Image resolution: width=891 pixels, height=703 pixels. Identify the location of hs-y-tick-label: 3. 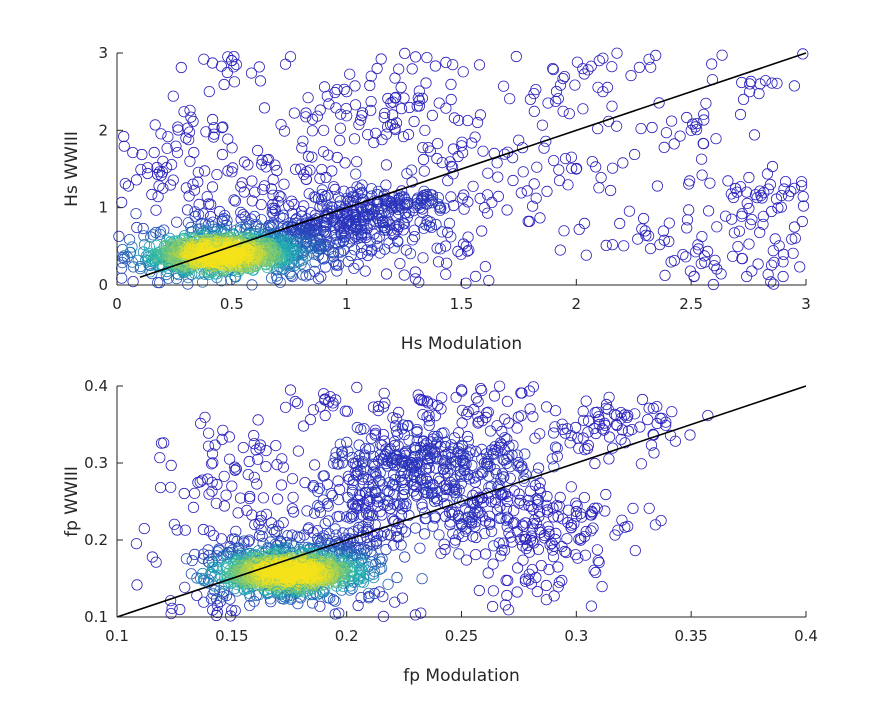
(103, 53).